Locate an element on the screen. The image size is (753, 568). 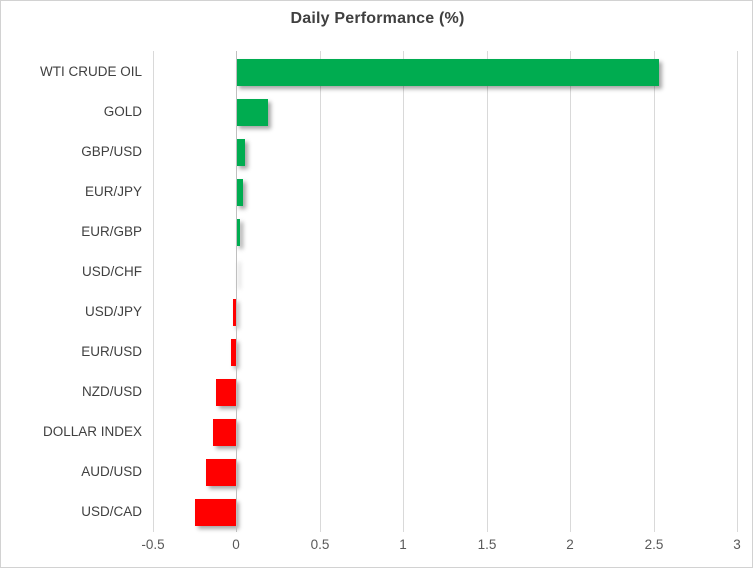
category-label: EUR/USD is located at coordinates (111, 351).